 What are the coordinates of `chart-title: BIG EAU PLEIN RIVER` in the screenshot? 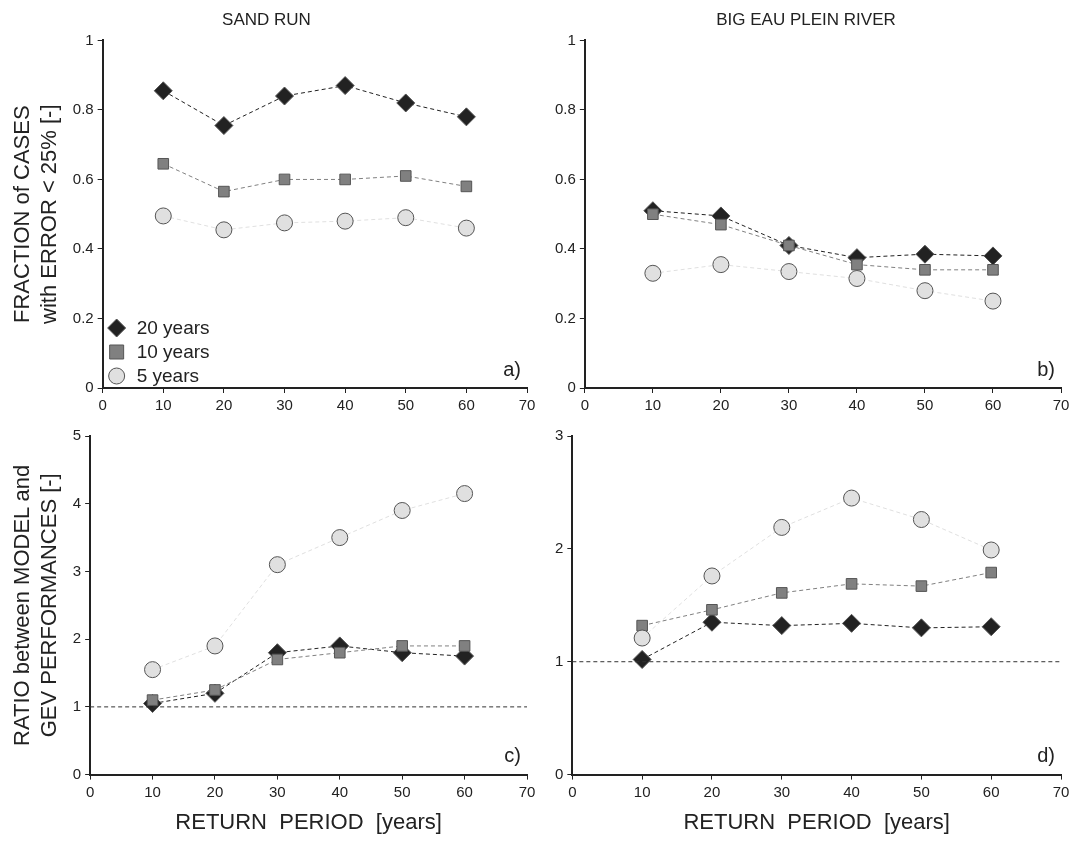 It's located at (806, 19).